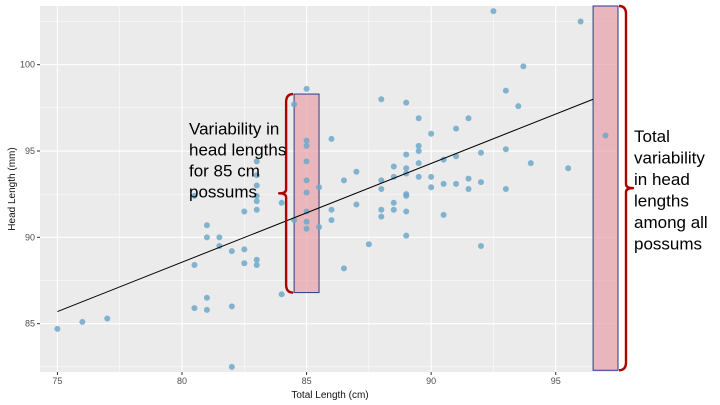  I want to click on y-tick-label: 95, so click(30, 151).